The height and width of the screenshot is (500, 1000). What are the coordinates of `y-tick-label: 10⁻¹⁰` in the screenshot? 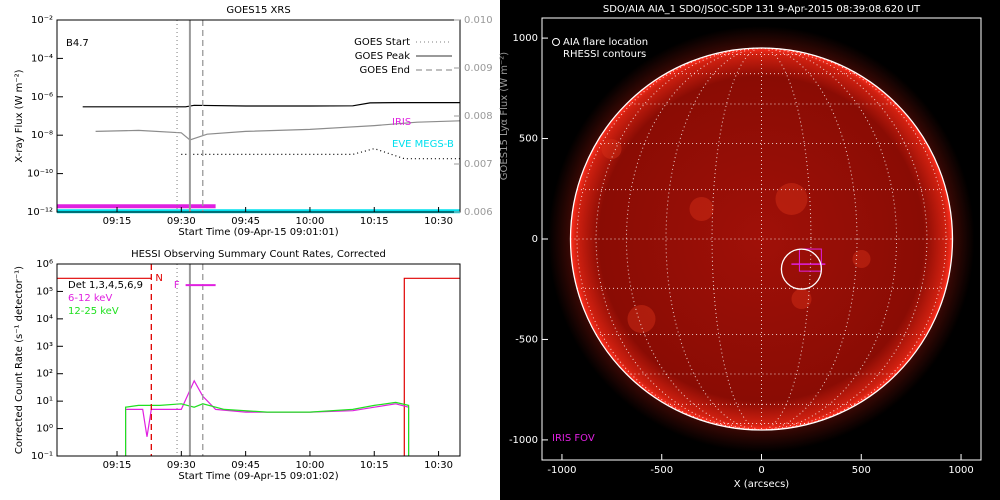 It's located at (40, 174).